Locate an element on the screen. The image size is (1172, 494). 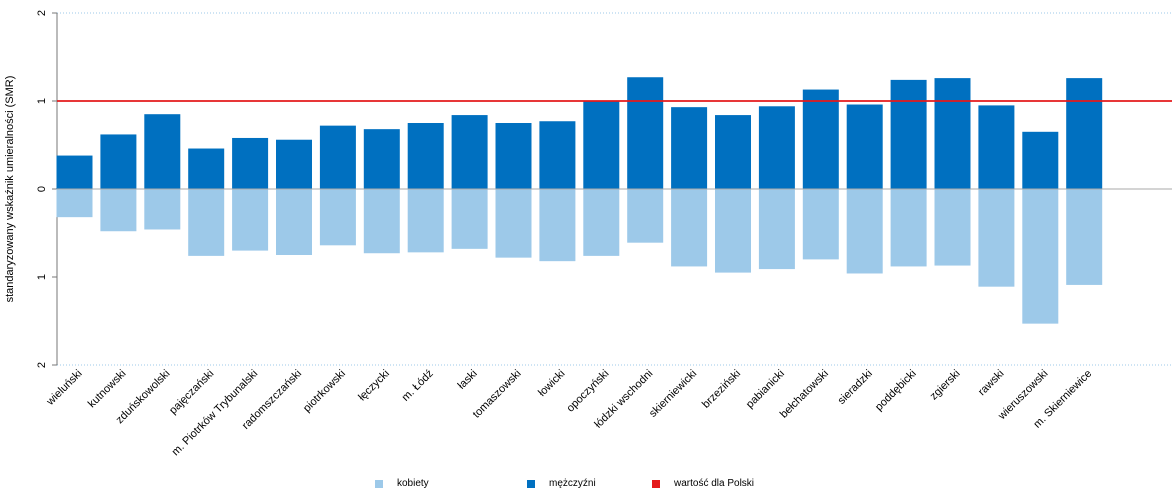
legend-swatch-kobiety is located at coordinates (379, 483).